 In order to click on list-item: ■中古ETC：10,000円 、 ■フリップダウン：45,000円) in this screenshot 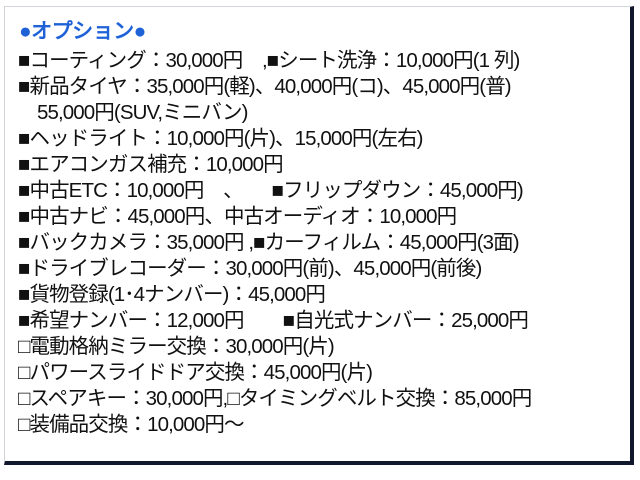, I will do `click(271, 190)`.